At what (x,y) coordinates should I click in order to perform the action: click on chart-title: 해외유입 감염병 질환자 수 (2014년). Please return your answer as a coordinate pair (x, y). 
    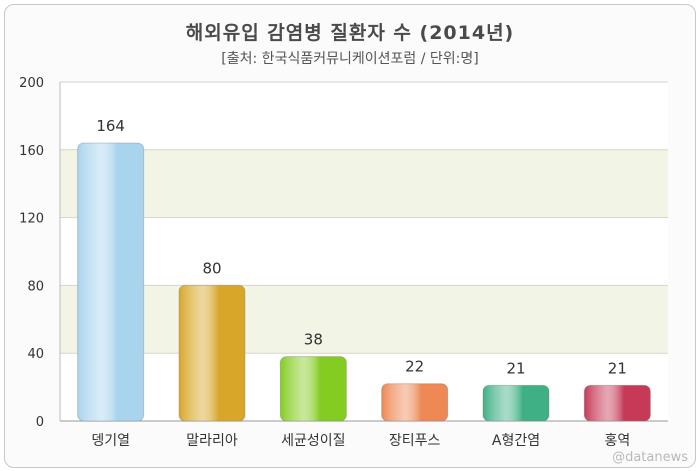
    Looking at the image, I should click on (350, 33).